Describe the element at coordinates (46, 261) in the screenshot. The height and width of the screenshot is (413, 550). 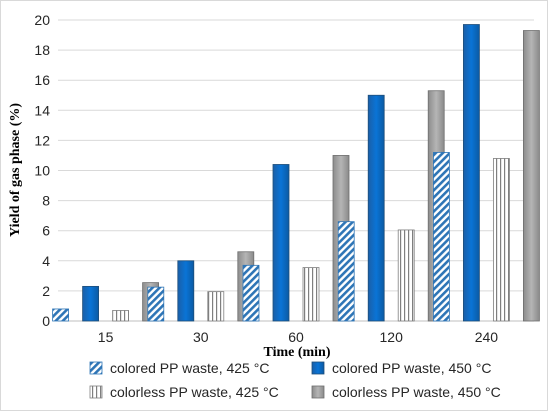
I see `y-tick-label: 4` at that location.